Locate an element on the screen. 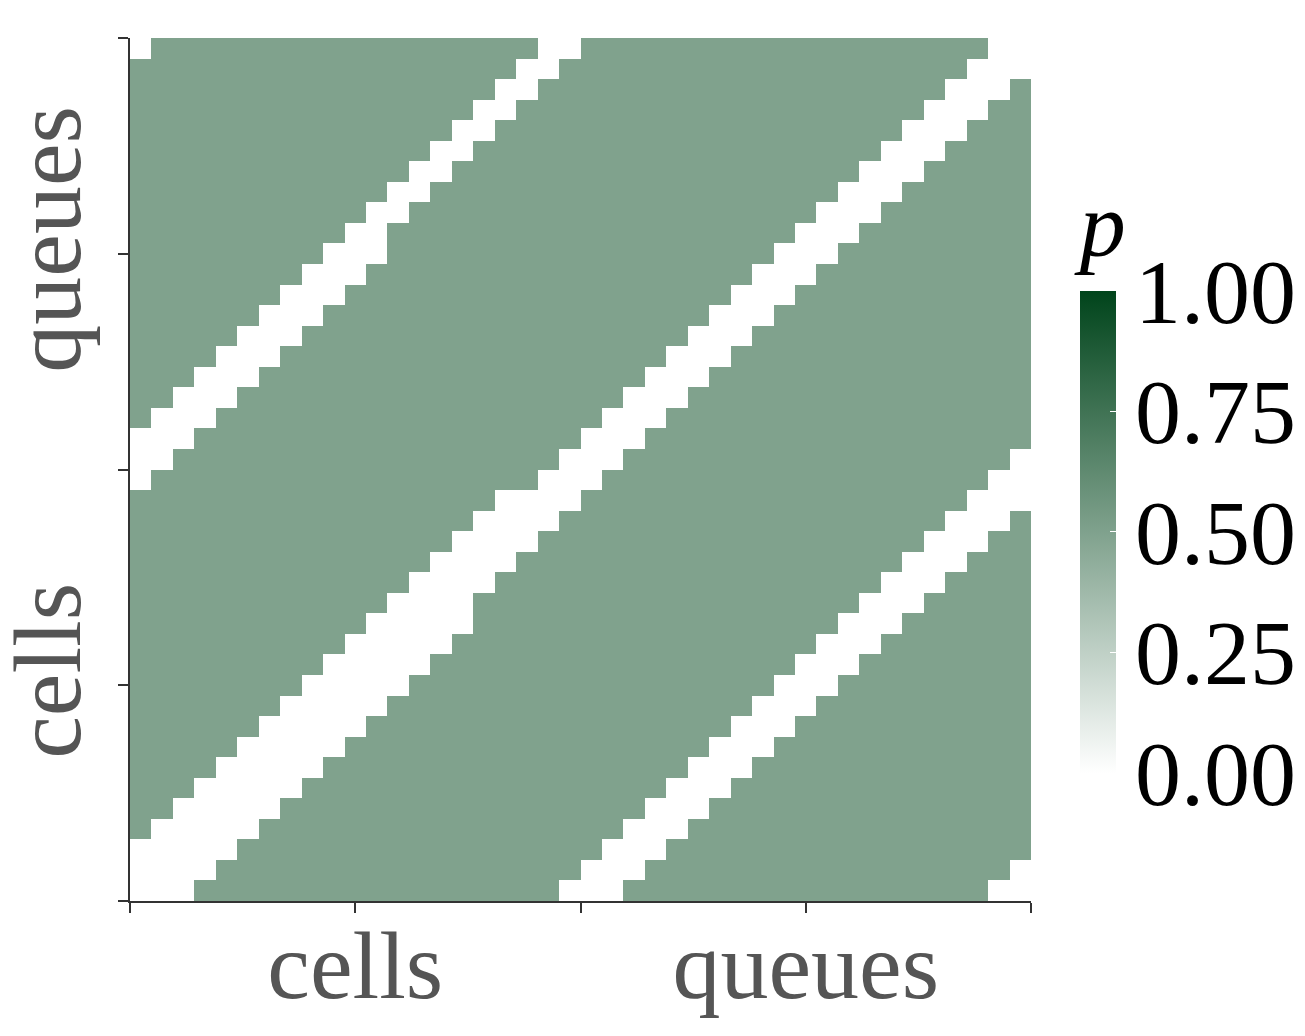  color-bar-label: 0.00 is located at coordinates (1215, 773).